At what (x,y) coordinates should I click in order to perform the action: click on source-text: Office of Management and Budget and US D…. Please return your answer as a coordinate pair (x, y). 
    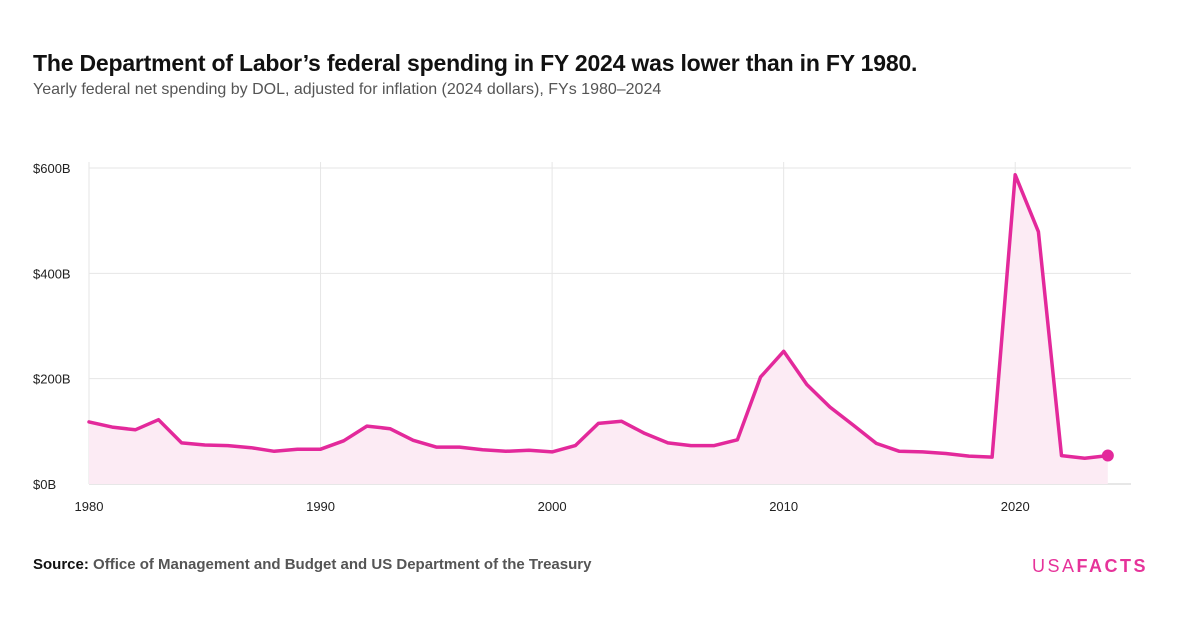
    Looking at the image, I should click on (342, 564).